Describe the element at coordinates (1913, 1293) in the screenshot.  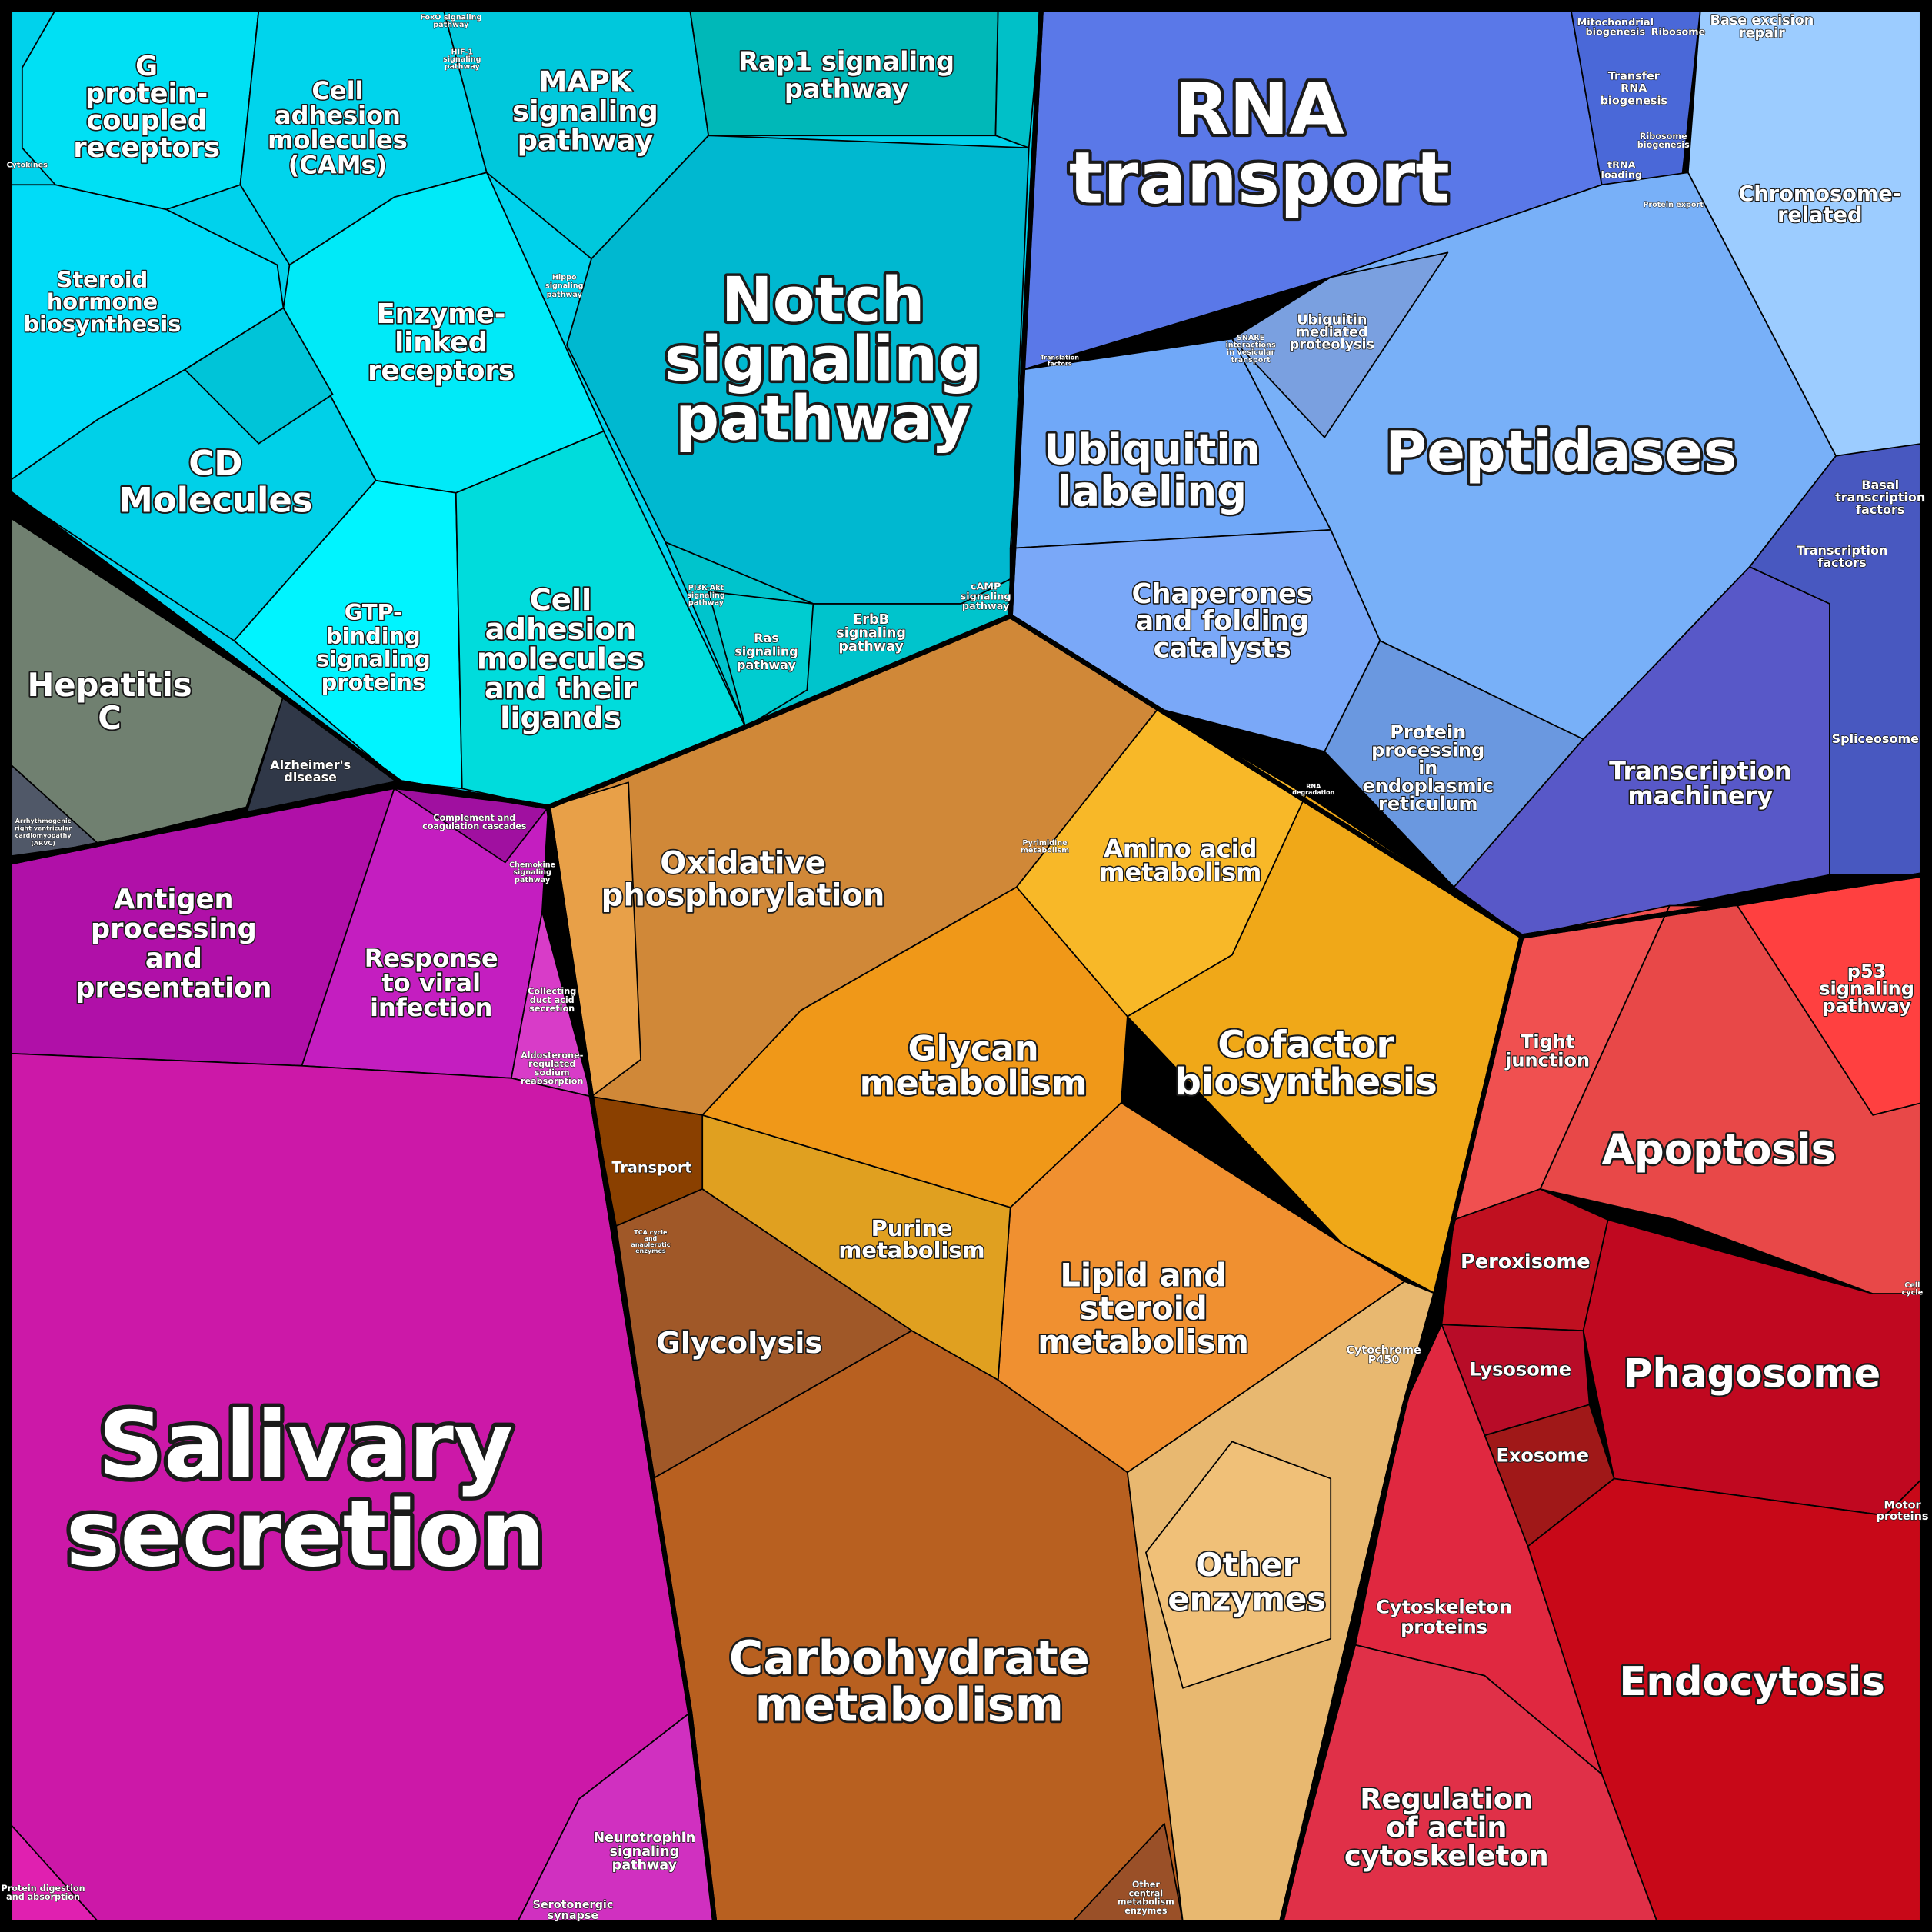
I see `label-line: cycle` at that location.